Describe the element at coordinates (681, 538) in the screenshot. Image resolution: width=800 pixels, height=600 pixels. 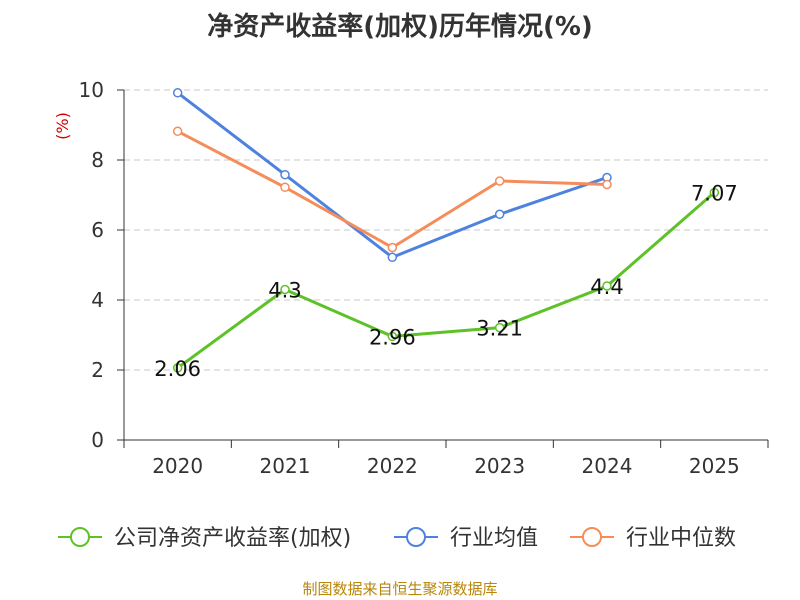
I see `legend-label: 行业中位数` at that location.